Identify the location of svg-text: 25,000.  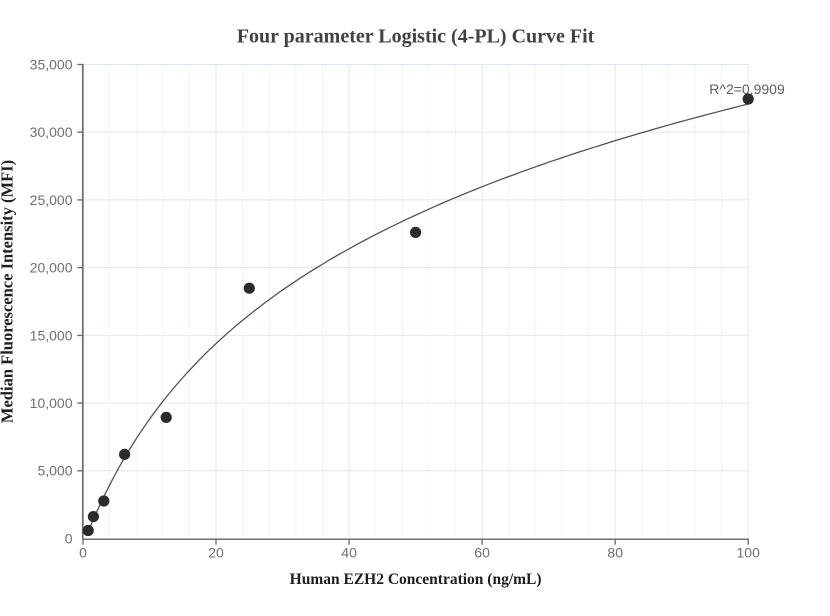
(51, 200).